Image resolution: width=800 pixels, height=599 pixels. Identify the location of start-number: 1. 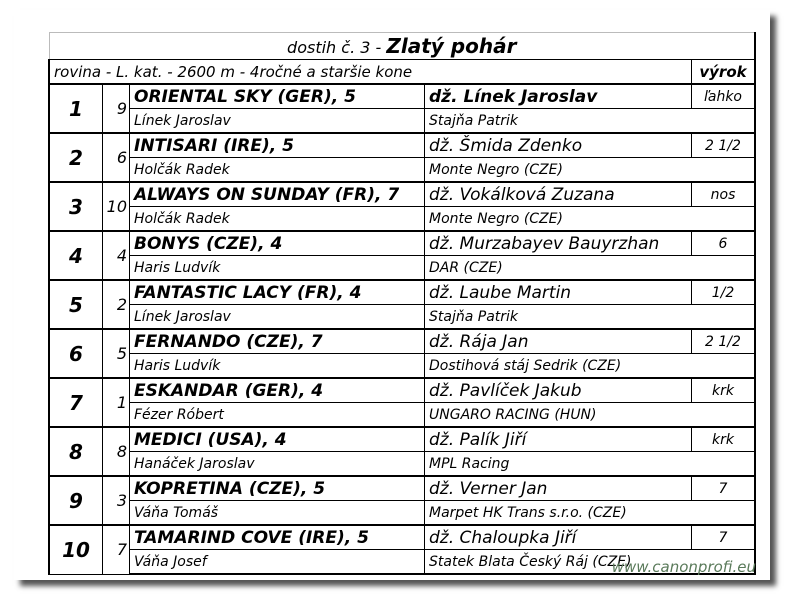
(116, 402).